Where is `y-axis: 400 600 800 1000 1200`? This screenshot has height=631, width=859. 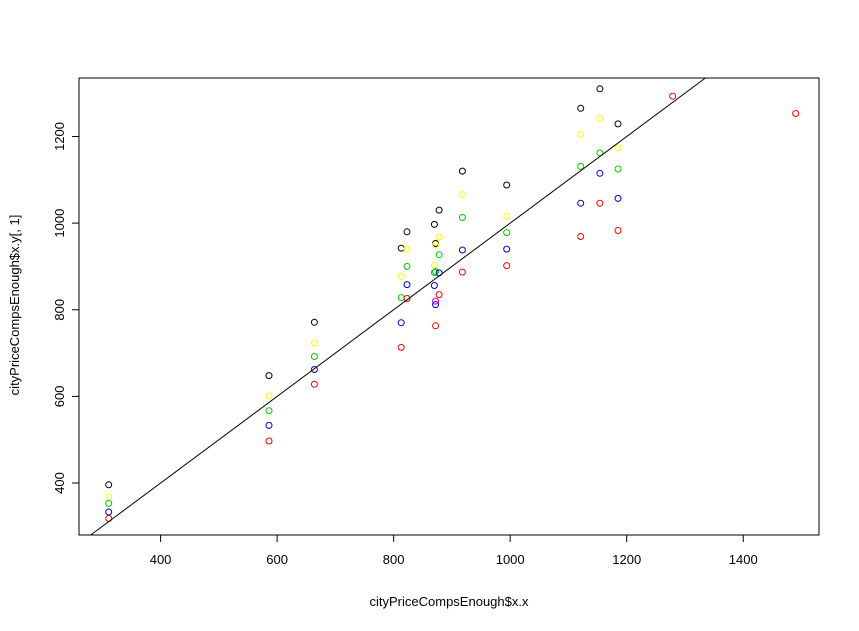
y-axis: 400 600 800 1000 1200 is located at coordinates (66, 308).